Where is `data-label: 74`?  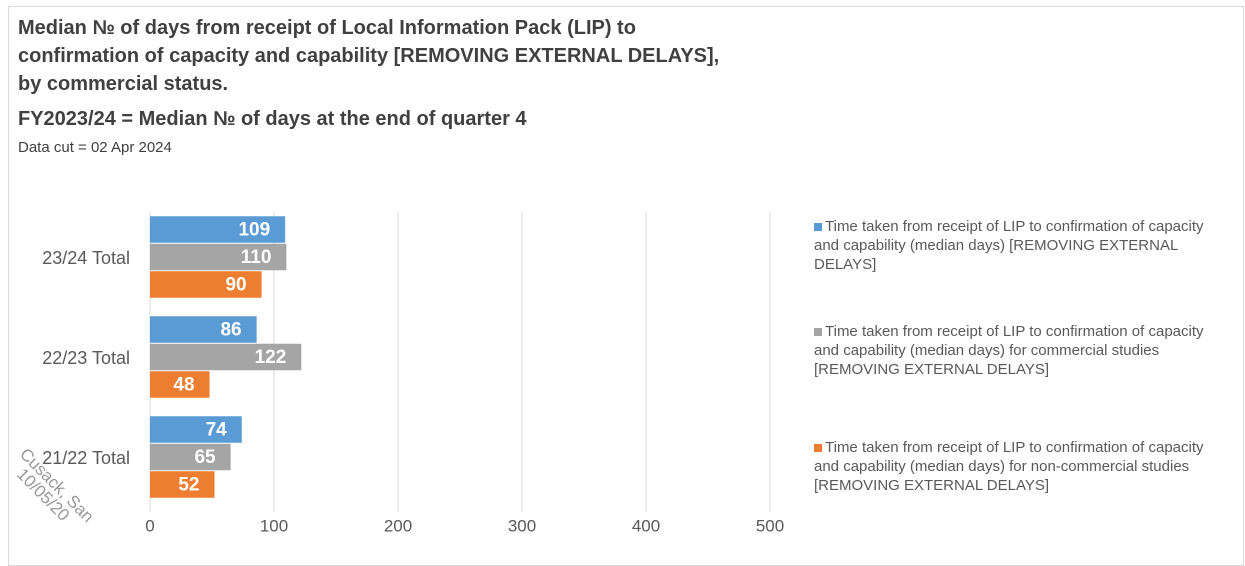 data-label: 74 is located at coordinates (217, 430).